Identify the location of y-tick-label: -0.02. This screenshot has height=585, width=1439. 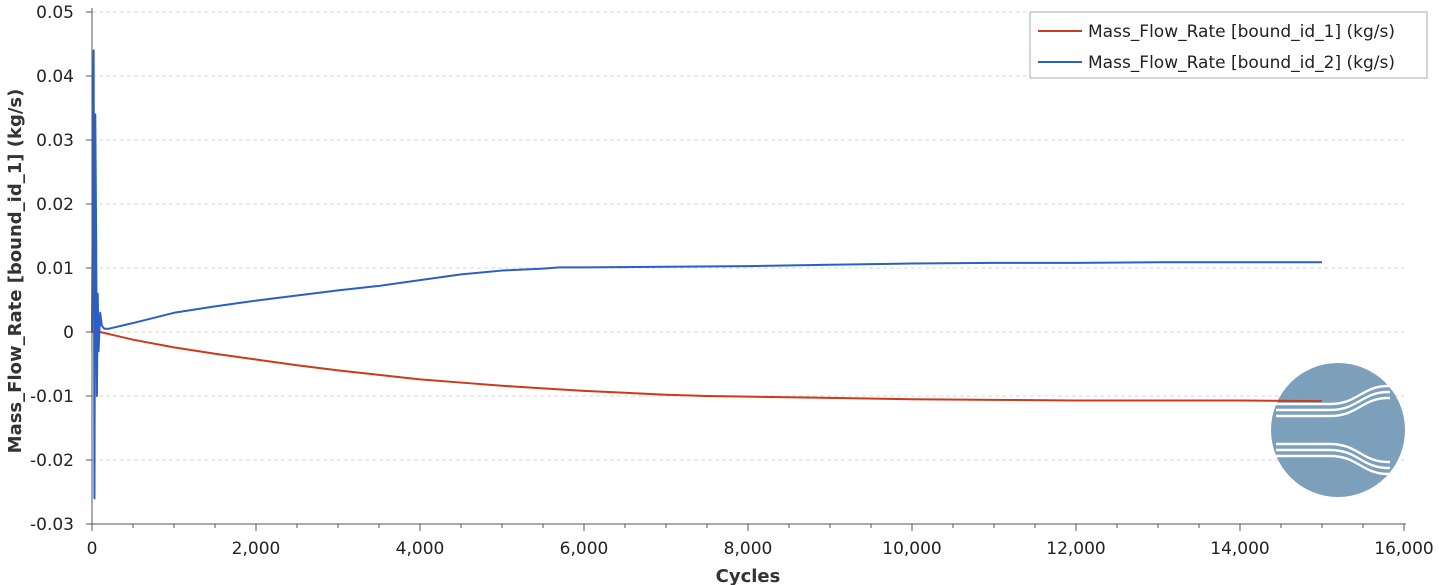
(52, 461).